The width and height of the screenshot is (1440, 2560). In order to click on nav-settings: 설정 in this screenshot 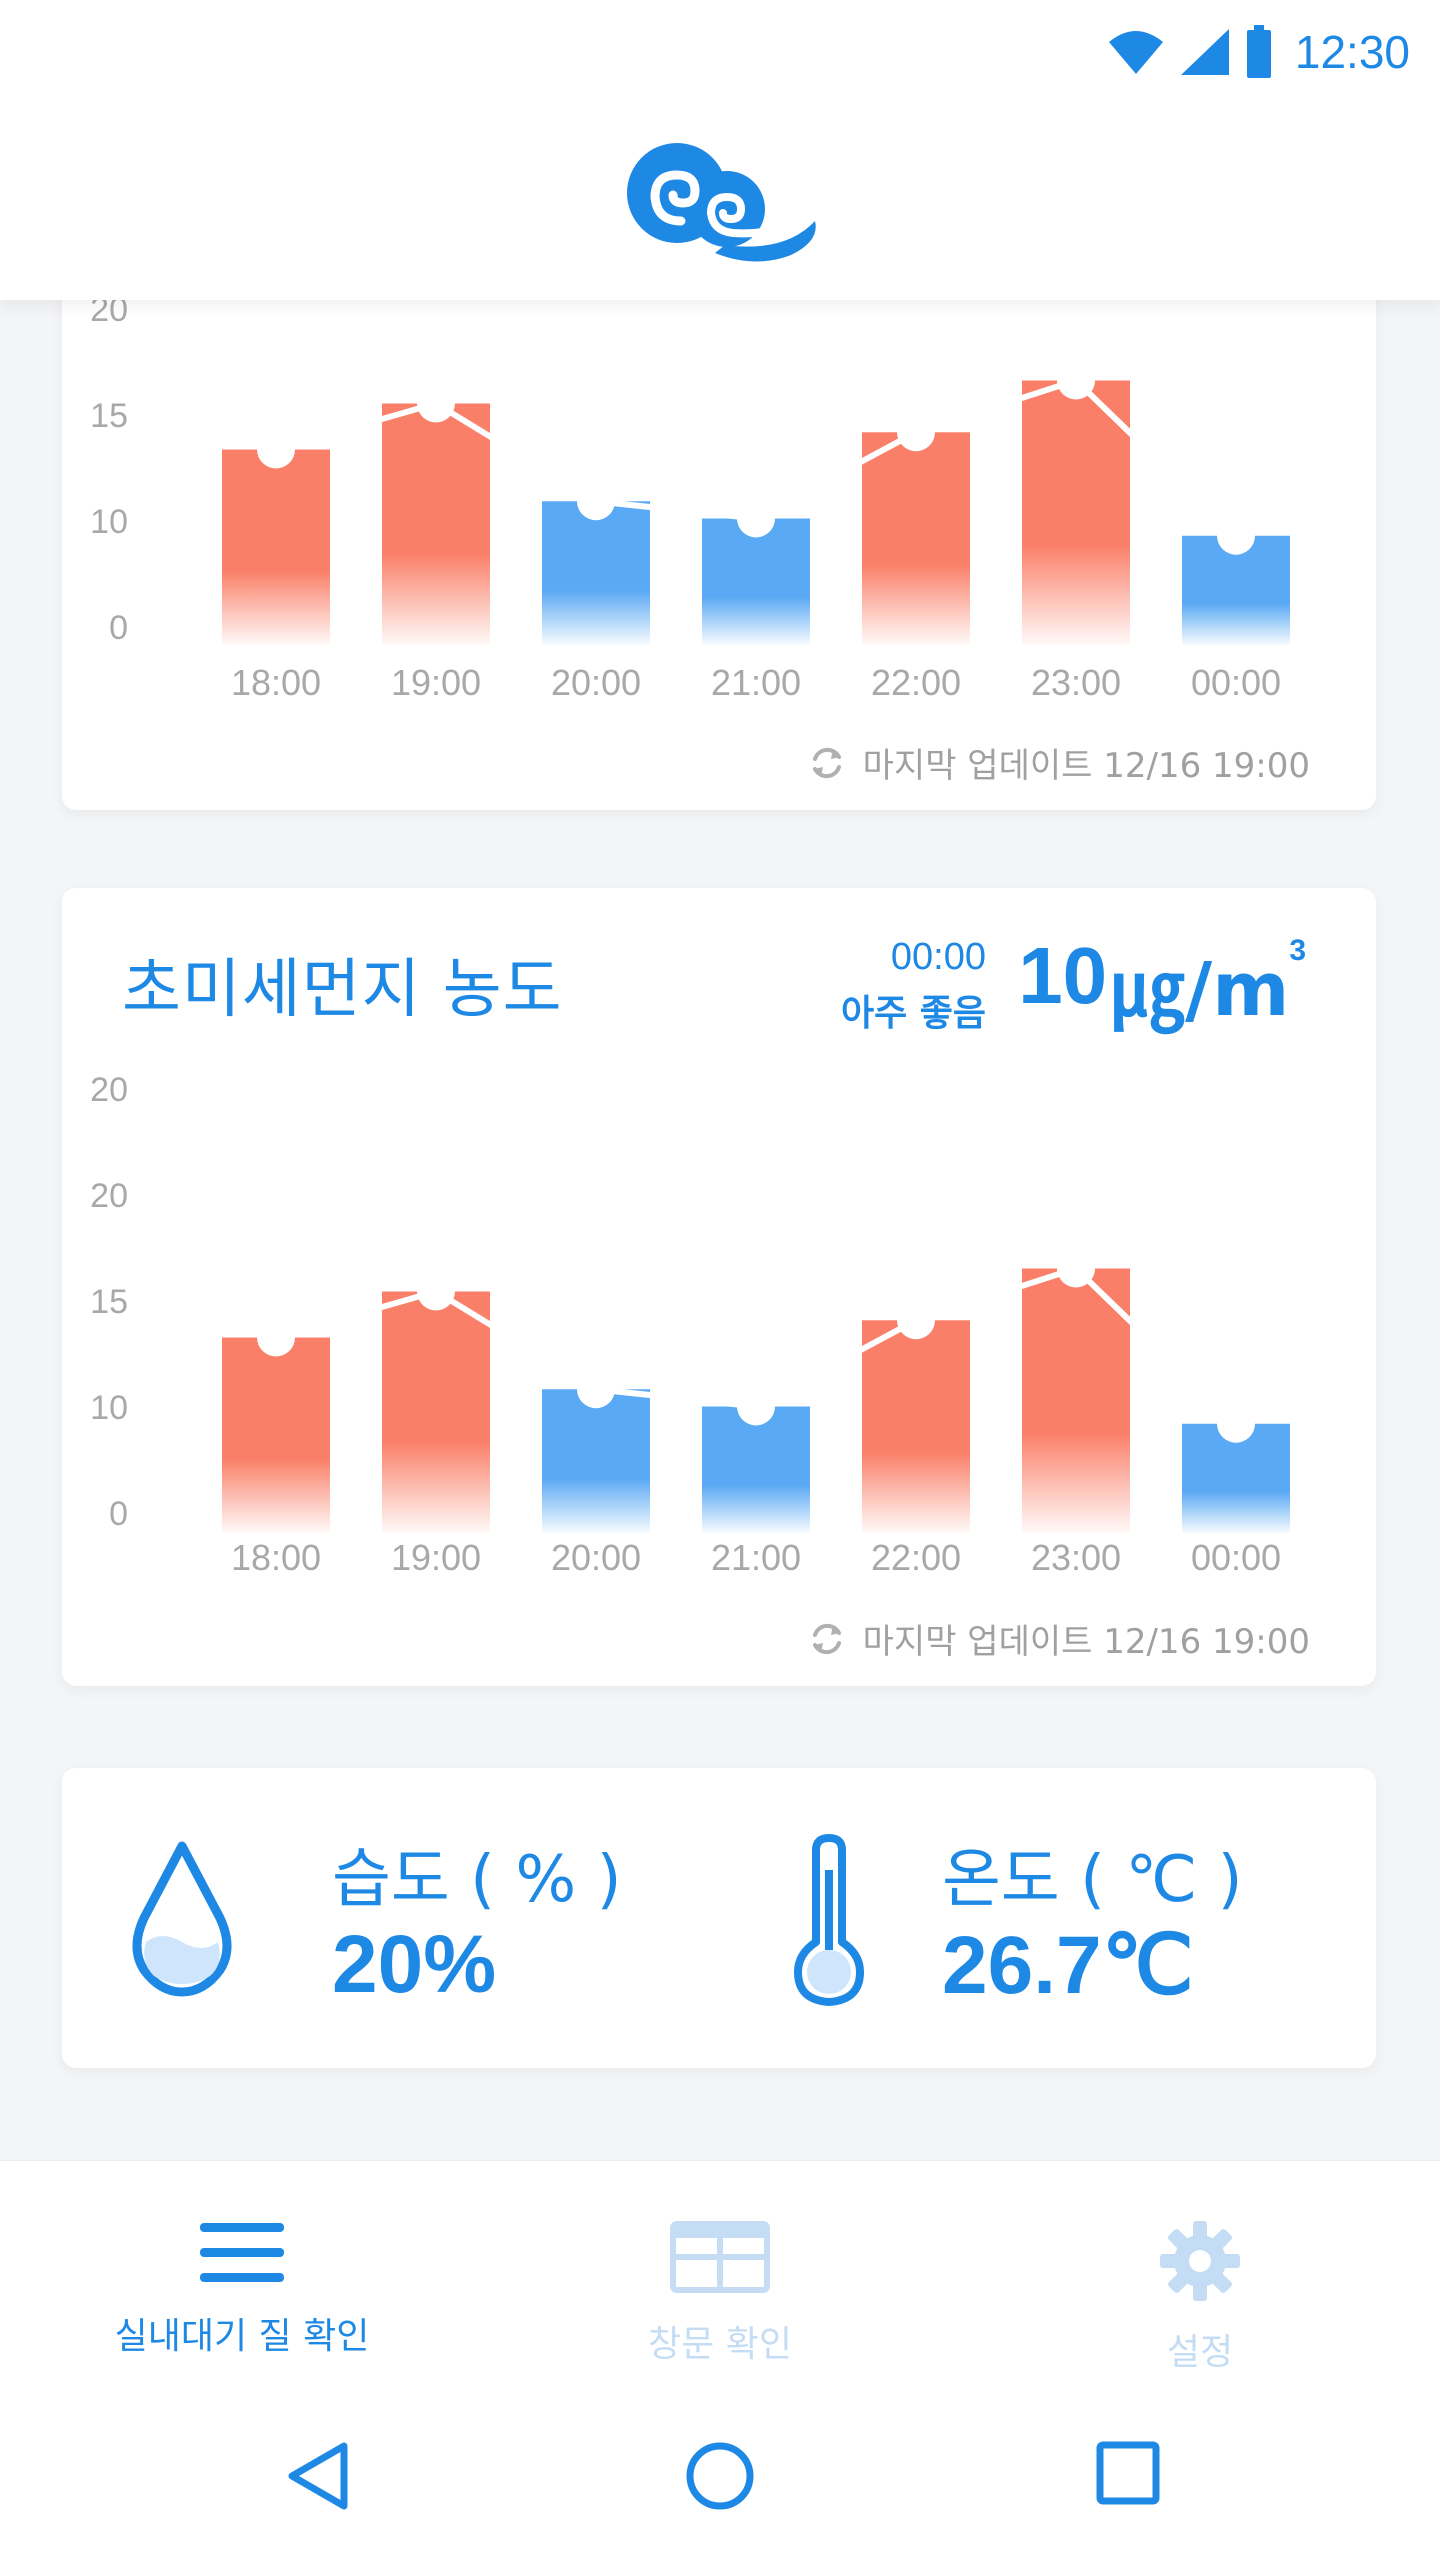, I will do `click(1200, 2298)`.